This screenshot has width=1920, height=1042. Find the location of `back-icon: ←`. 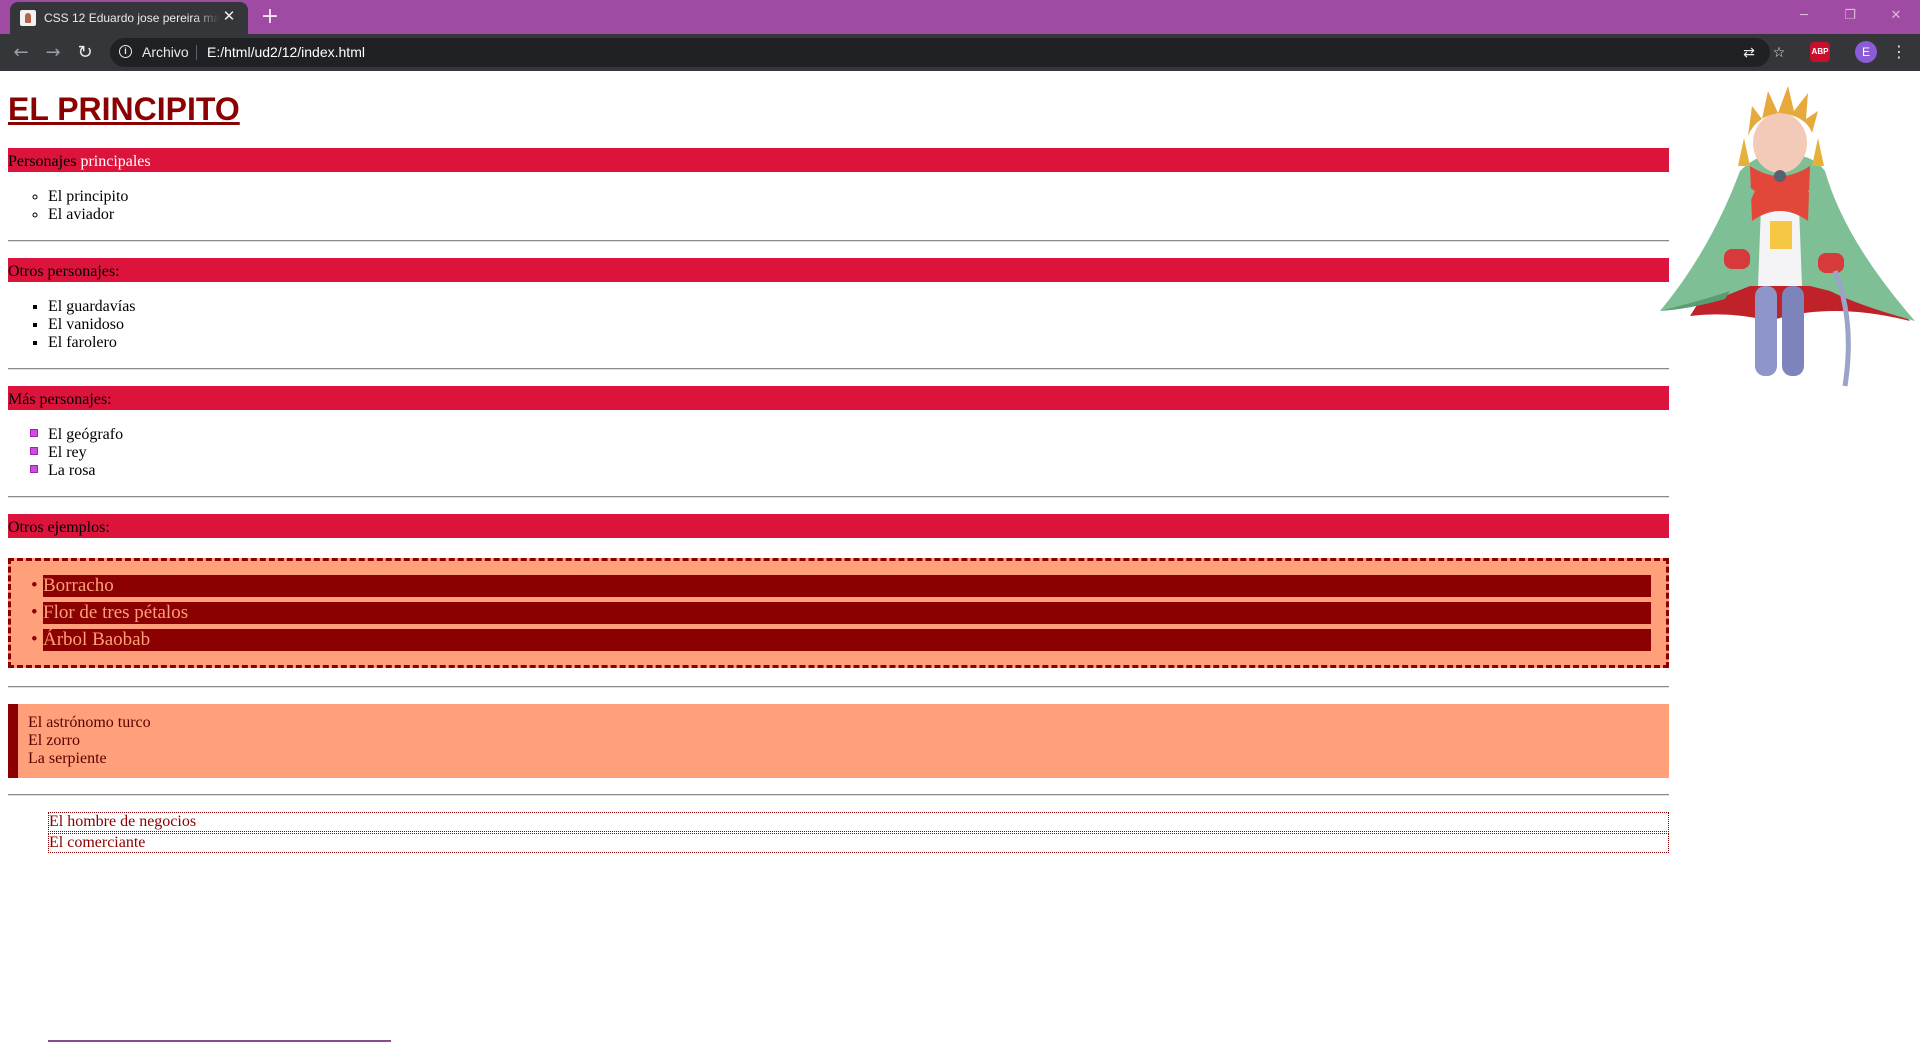

back-icon: ← is located at coordinates (21, 52).